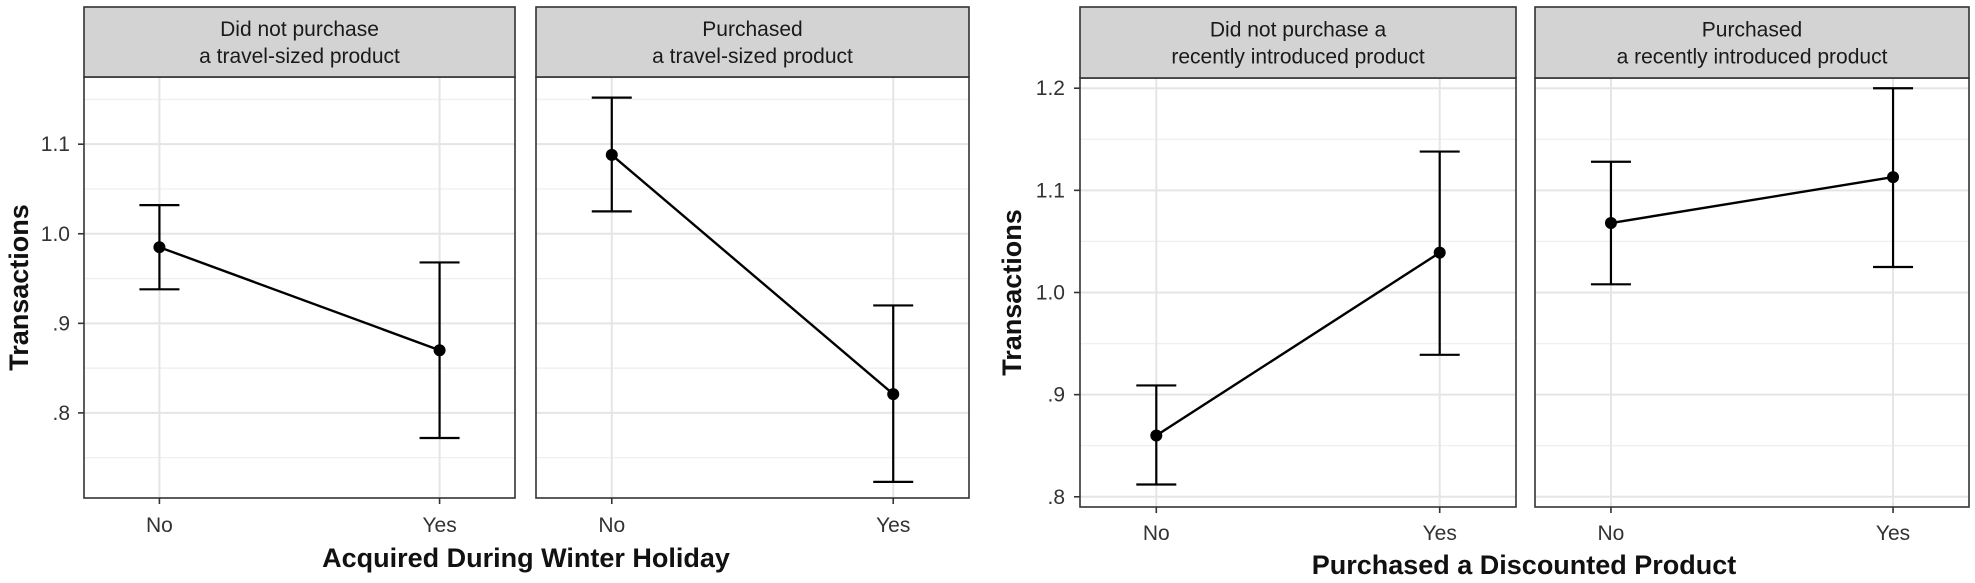 This screenshot has width=1975, height=583. Describe the element at coordinates (1297, 57) in the screenshot. I see `facet-strip-label-line2: recently introduced product` at that location.